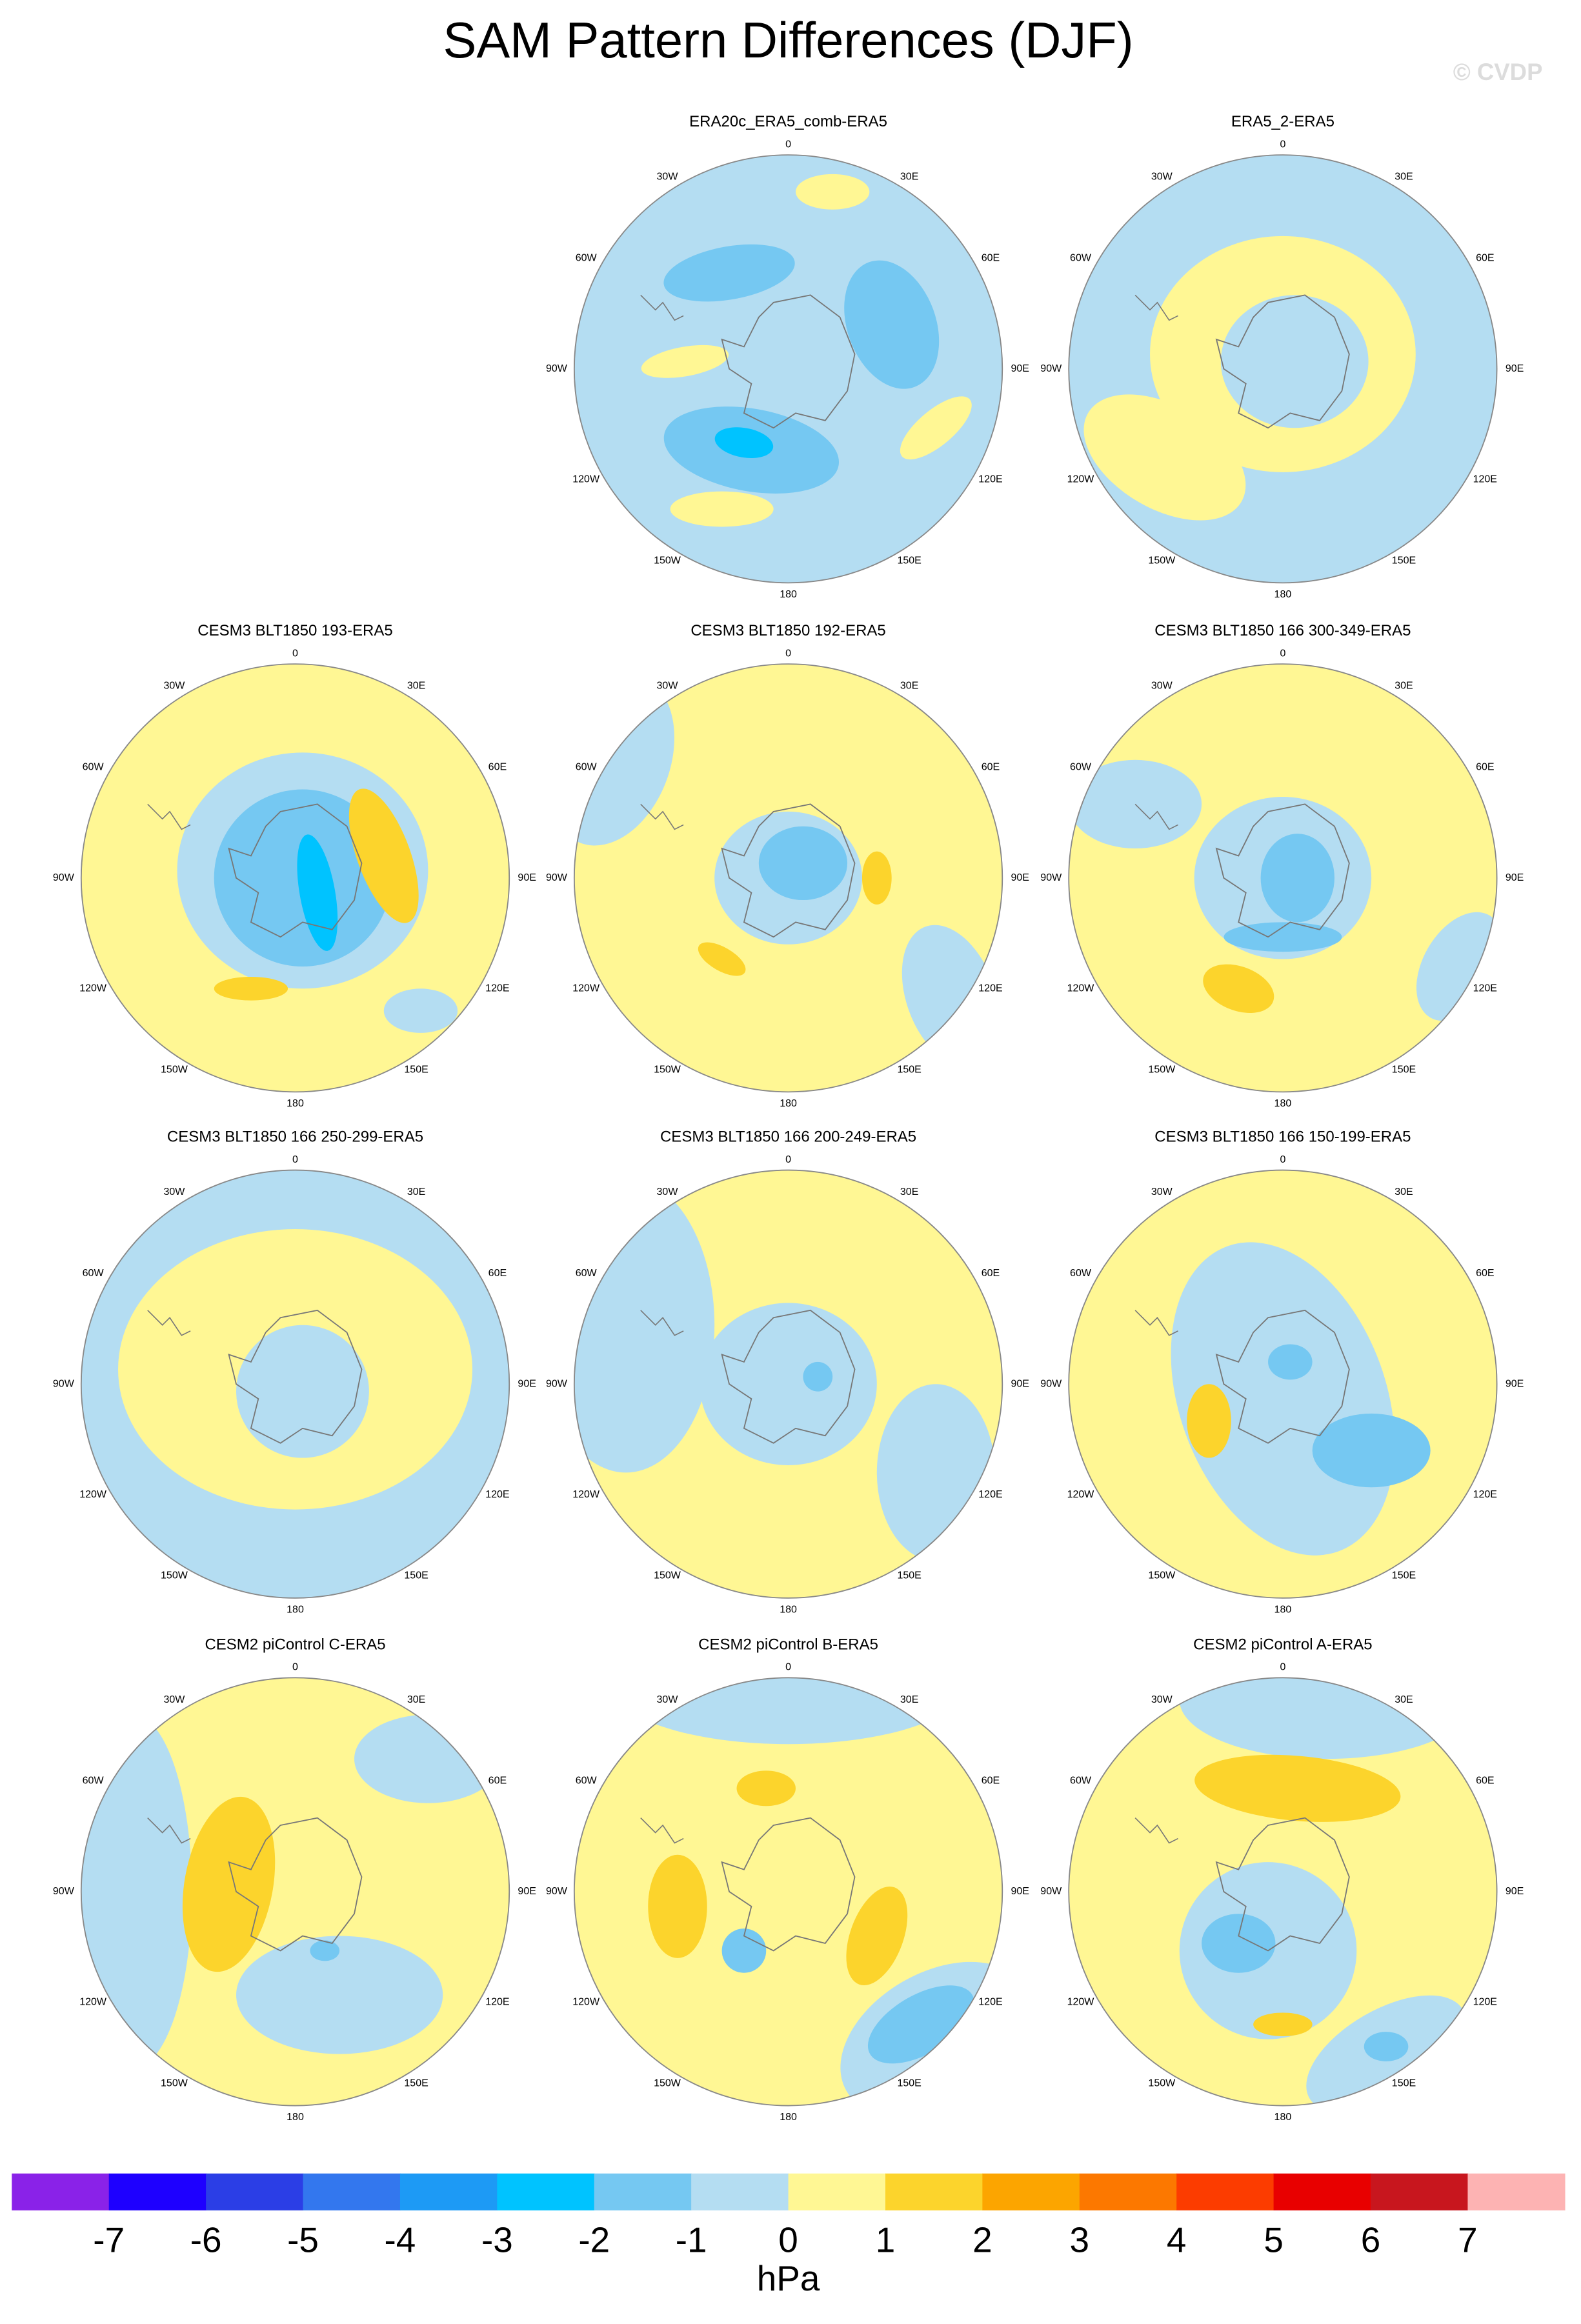 The image size is (1581, 2324). I want to click on colorbar-tick-label: -7, so click(109, 2240).